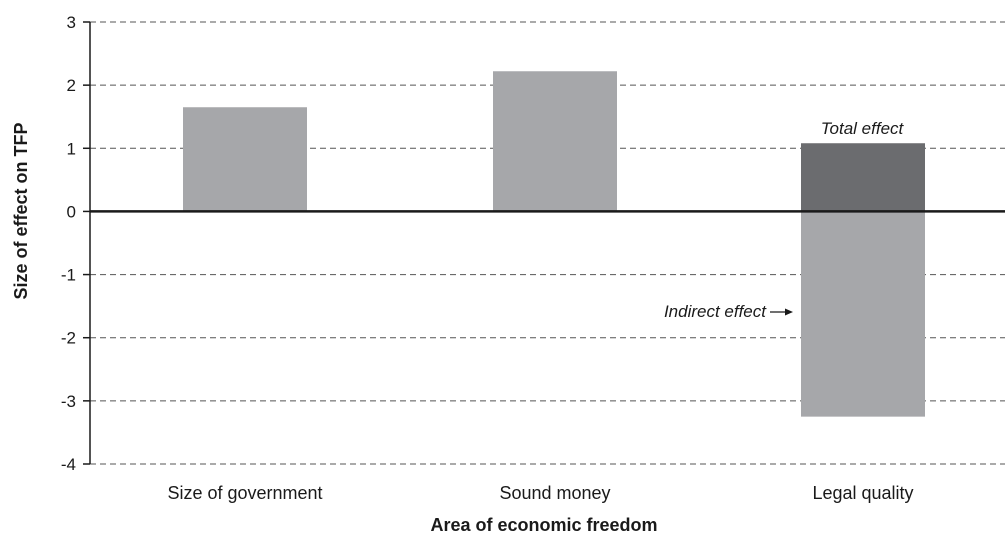 The height and width of the screenshot is (549, 1005). Describe the element at coordinates (71, 148) in the screenshot. I see `y-tick-label: 1` at that location.